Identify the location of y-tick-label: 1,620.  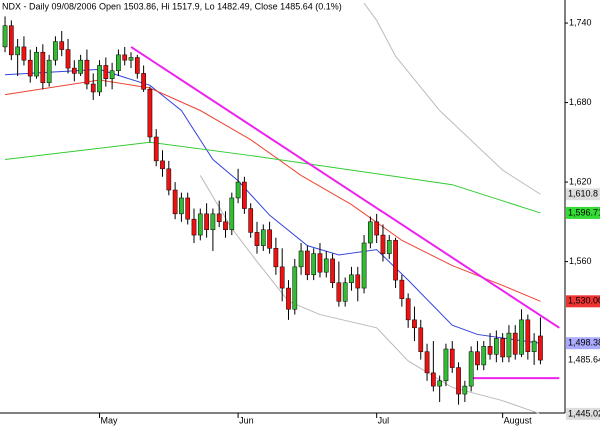
(580, 181).